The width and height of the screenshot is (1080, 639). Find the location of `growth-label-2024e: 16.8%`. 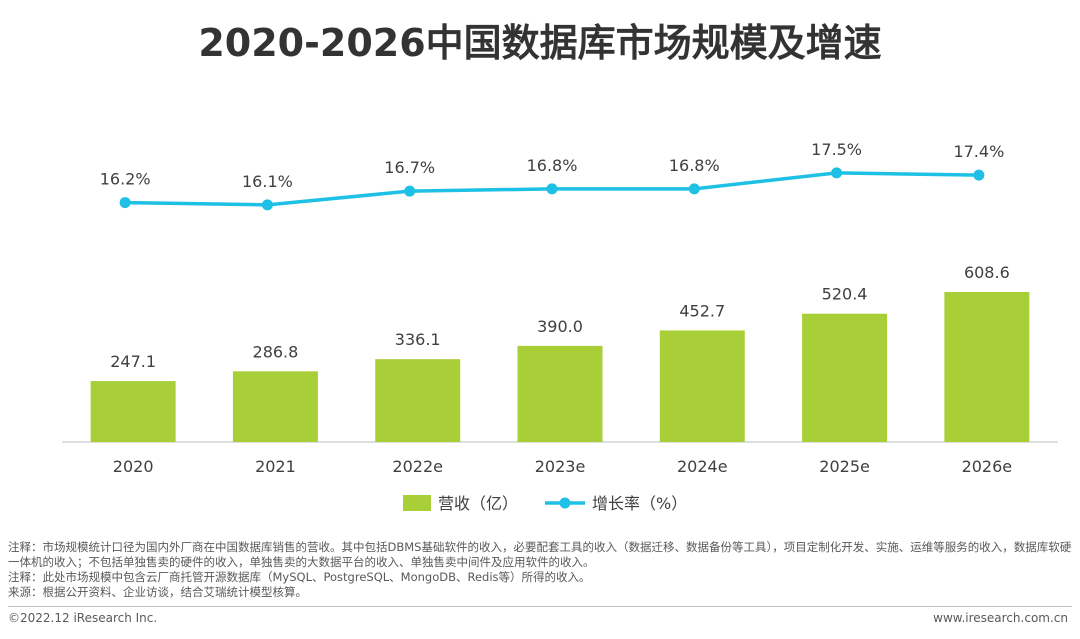

growth-label-2024e: 16.8% is located at coordinates (694, 165).